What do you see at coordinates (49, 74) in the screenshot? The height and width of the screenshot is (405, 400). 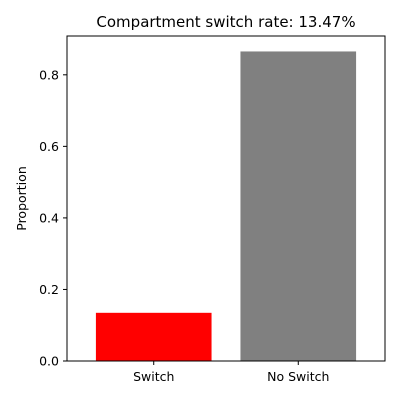 I see `y-tick-label: 0.8` at bounding box center [49, 74].